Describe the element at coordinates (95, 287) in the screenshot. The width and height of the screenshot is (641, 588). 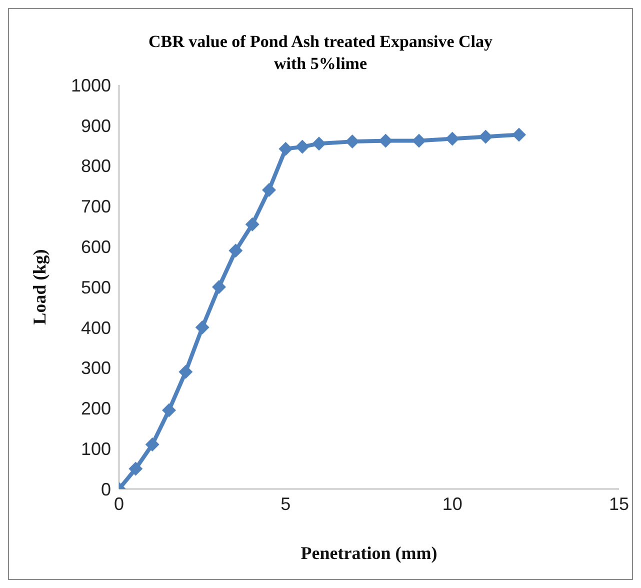
I see `y-tick-label: 500` at that location.